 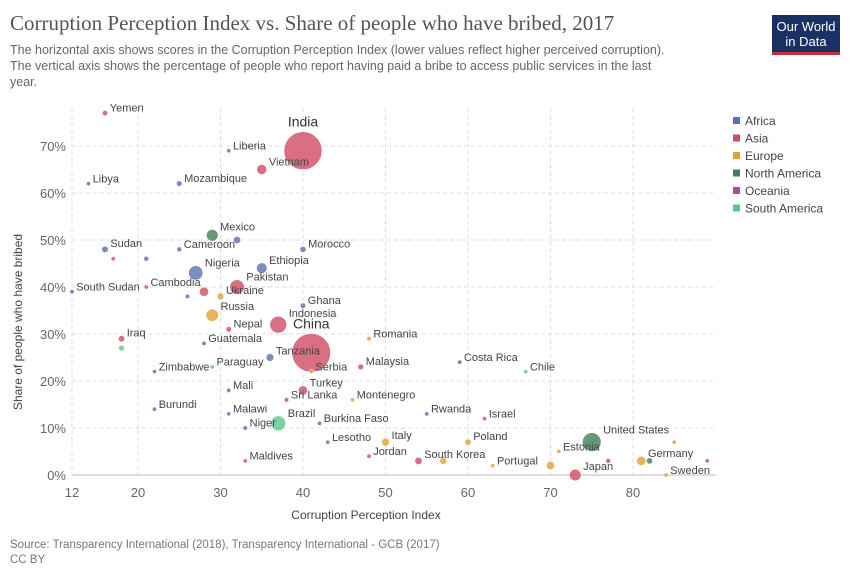 I want to click on point-label: Mali, so click(x=243, y=386).